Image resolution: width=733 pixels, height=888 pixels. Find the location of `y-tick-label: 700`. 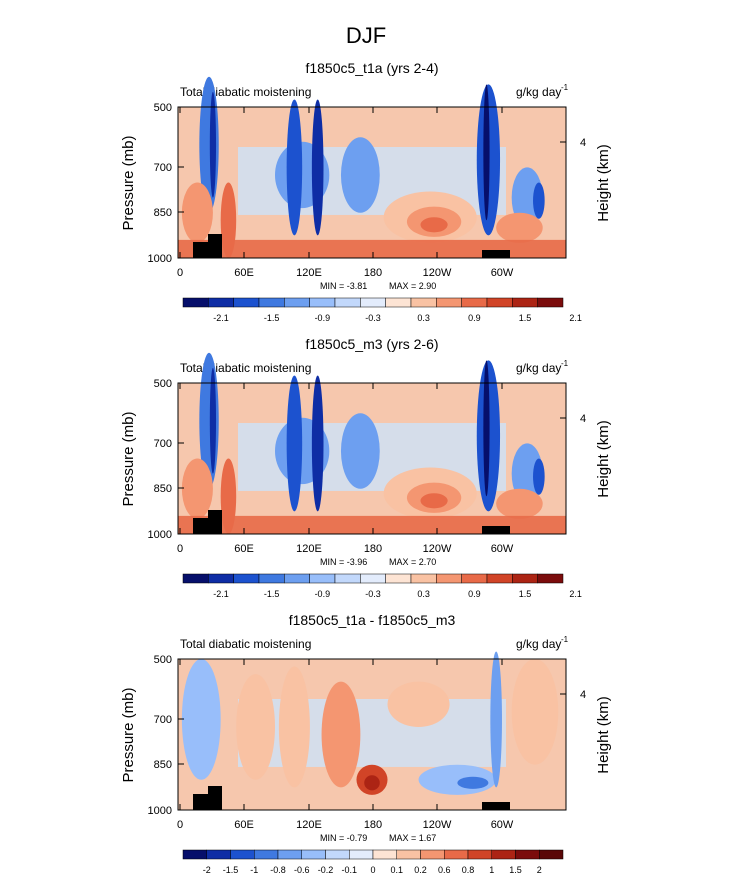

y-tick-label: 700 is located at coordinates (163, 720).